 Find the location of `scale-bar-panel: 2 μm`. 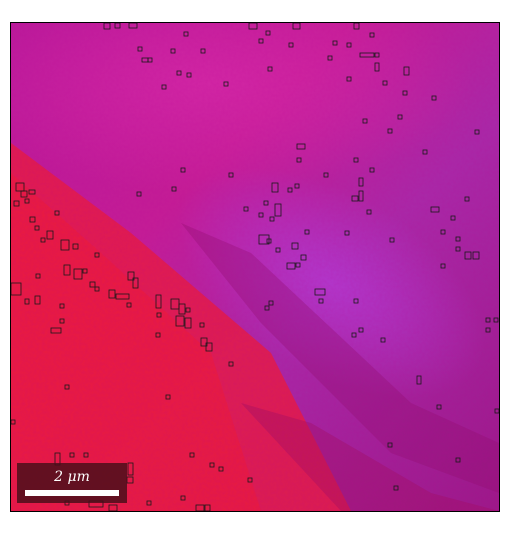

scale-bar-panel: 2 μm is located at coordinates (72, 483).